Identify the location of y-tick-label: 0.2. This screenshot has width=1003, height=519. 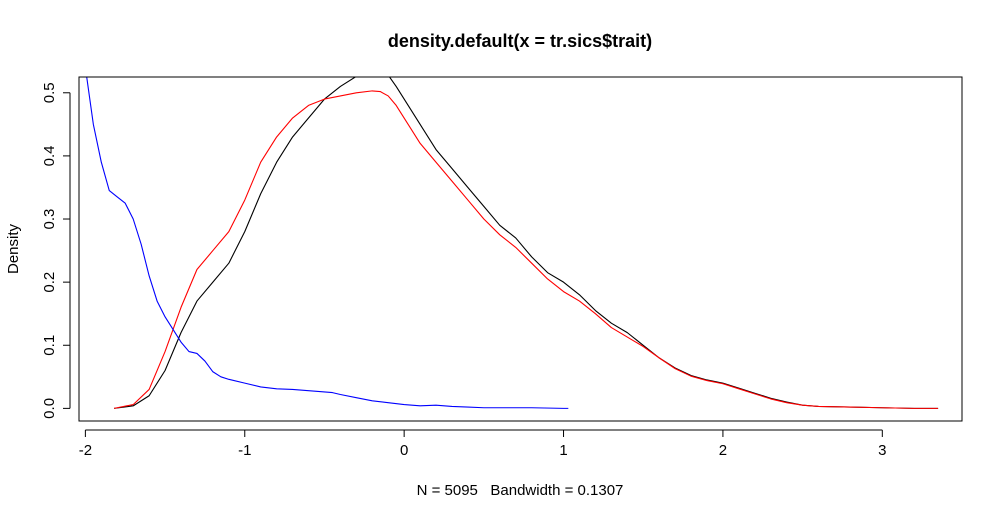
(49, 282).